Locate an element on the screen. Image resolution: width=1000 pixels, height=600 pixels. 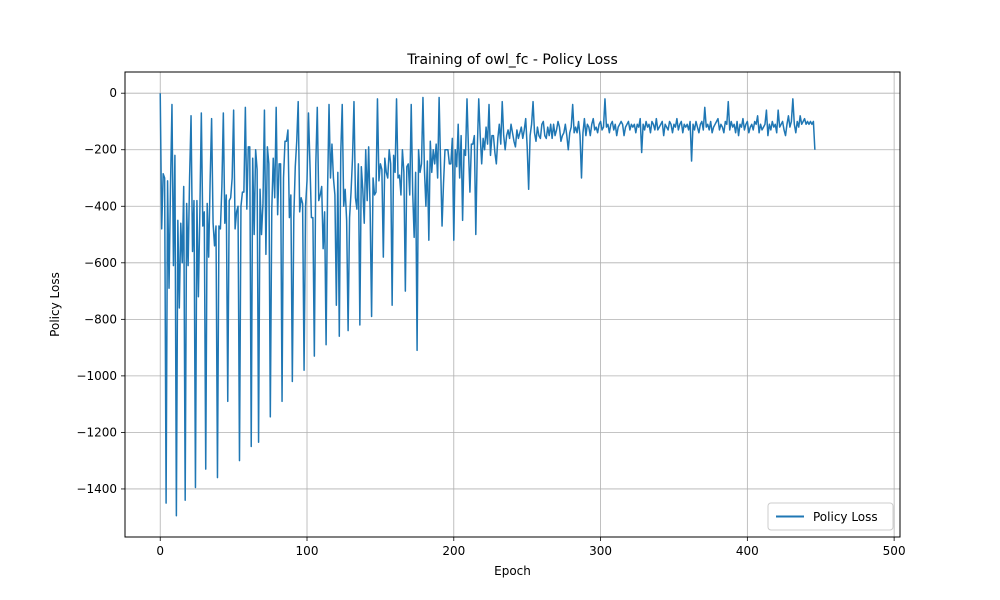
legend-label: Policy Loss is located at coordinates (845, 517).